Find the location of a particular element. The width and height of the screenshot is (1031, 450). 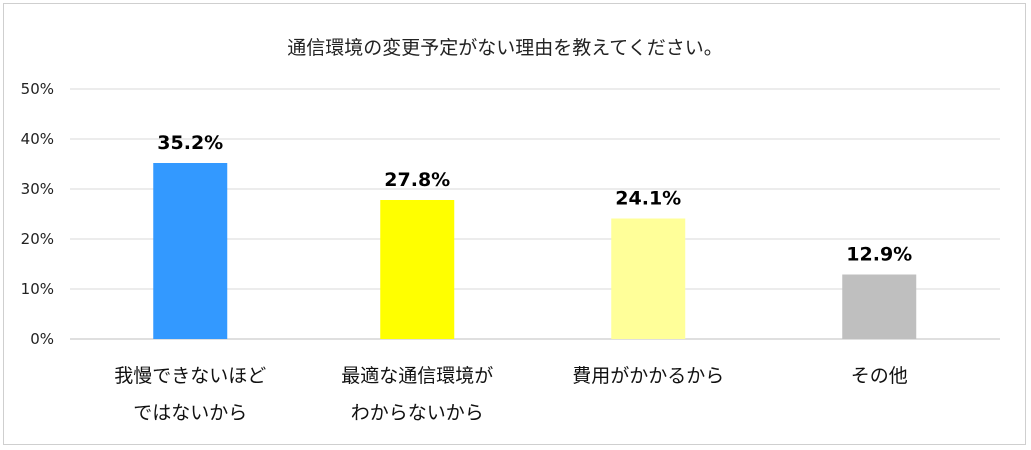

category-label: その他 is located at coordinates (879, 376).